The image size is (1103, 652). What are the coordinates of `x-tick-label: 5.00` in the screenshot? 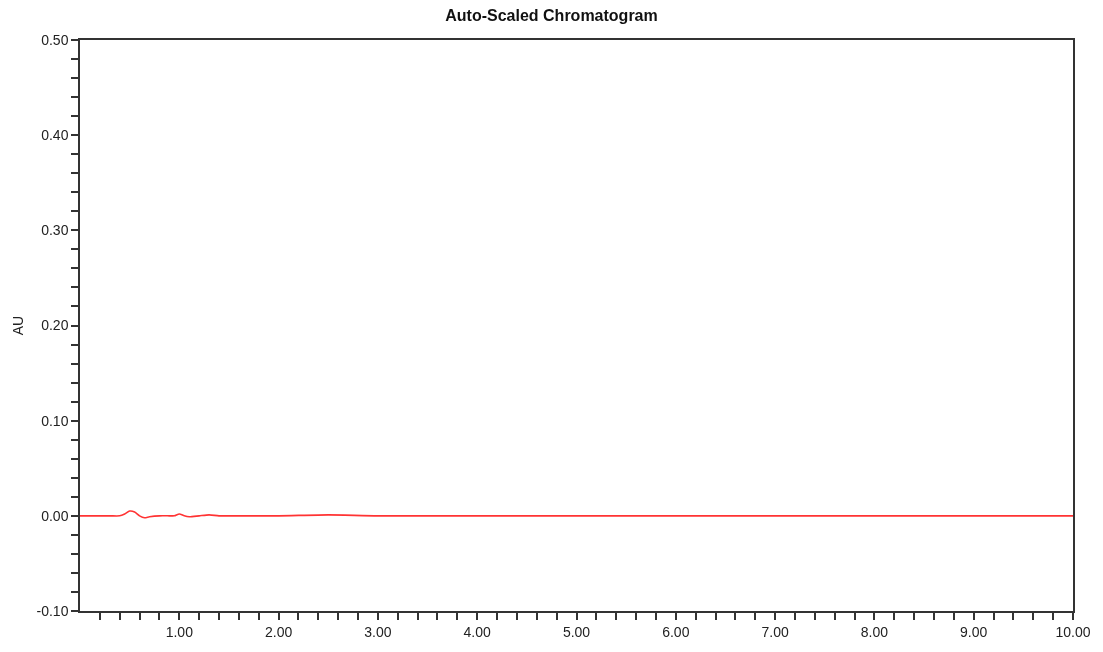 It's located at (576, 631).